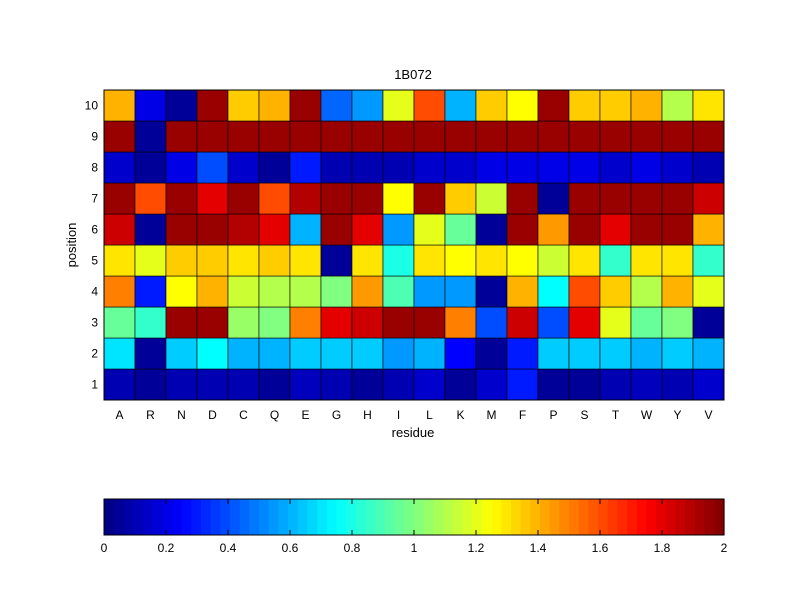 The image size is (800, 600). Describe the element at coordinates (600, 548) in the screenshot. I see `colorbar-tick-label: 1.6` at that location.